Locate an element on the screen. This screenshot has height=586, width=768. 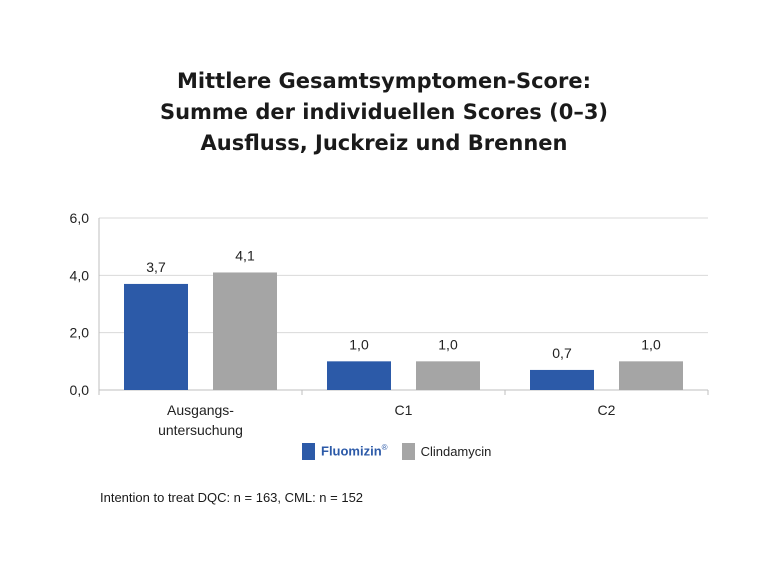
x-tick-label: C2 is located at coordinates (607, 410).